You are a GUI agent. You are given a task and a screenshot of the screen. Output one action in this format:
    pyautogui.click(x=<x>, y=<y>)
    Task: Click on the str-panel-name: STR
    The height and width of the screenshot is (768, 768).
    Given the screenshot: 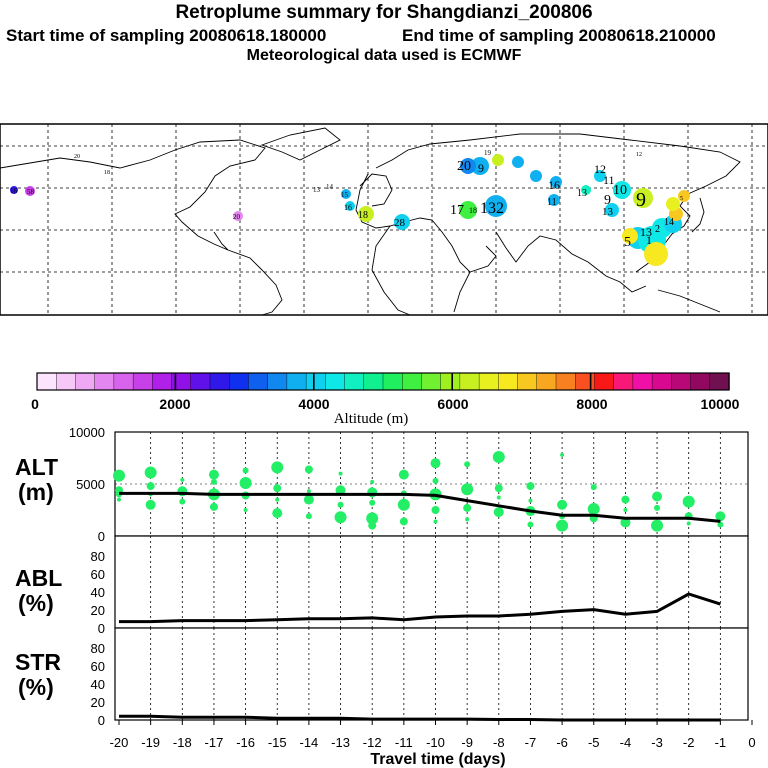 What is the action you would take?
    pyautogui.click(x=38, y=662)
    